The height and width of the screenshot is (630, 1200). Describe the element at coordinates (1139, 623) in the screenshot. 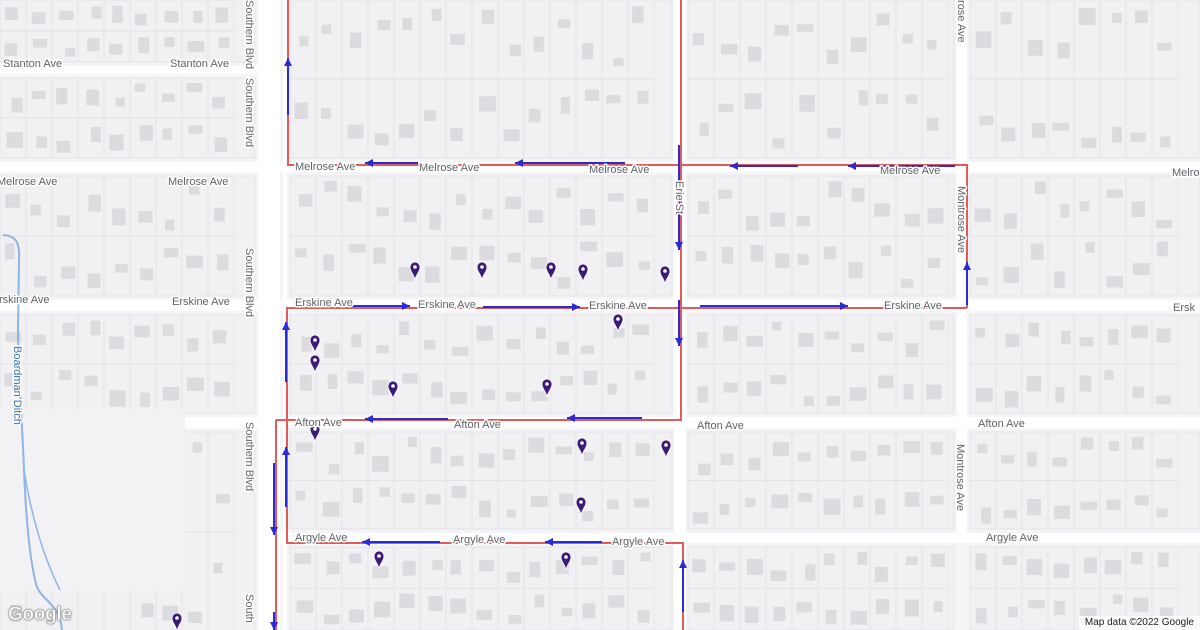

I see `map-attribution: Map data ©2022 Google` at that location.